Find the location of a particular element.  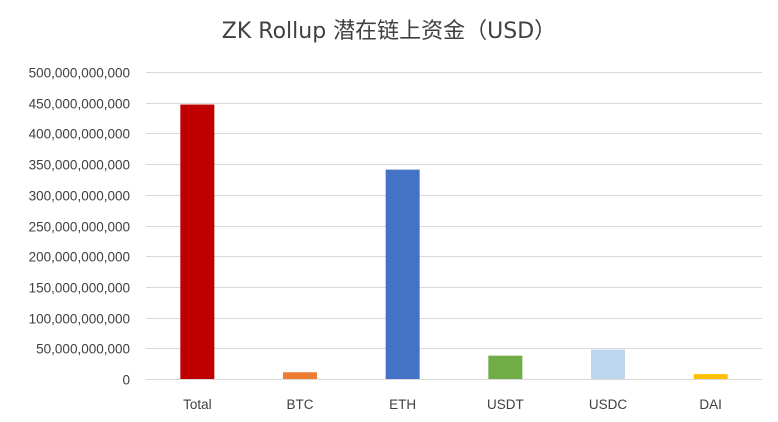

x-category-label: USDT is located at coordinates (505, 404).